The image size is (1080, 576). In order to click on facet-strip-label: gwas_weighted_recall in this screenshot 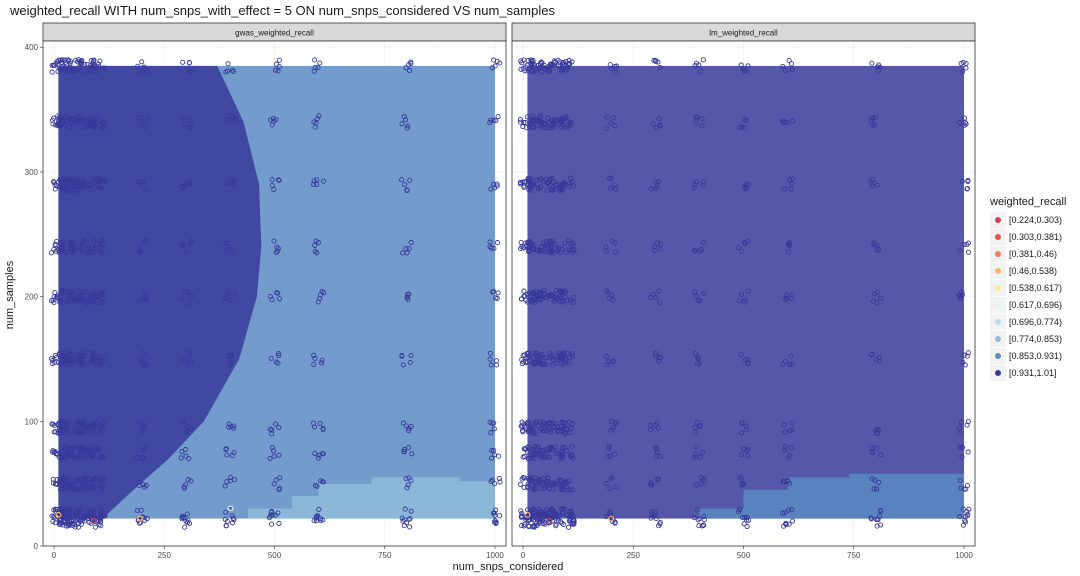, I will do `click(274, 33)`.